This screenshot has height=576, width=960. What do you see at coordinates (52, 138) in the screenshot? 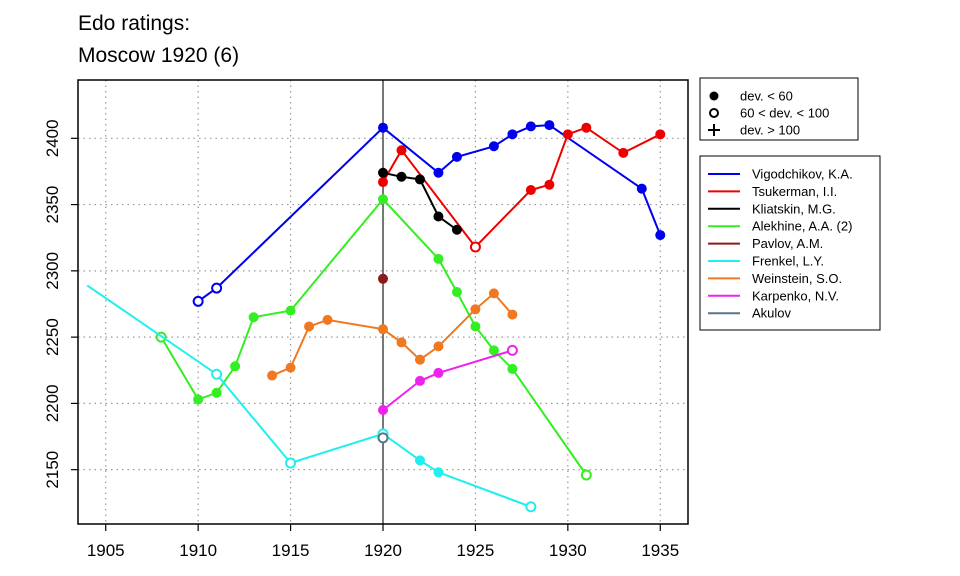
I see `y-tick-label: 2400` at bounding box center [52, 138].